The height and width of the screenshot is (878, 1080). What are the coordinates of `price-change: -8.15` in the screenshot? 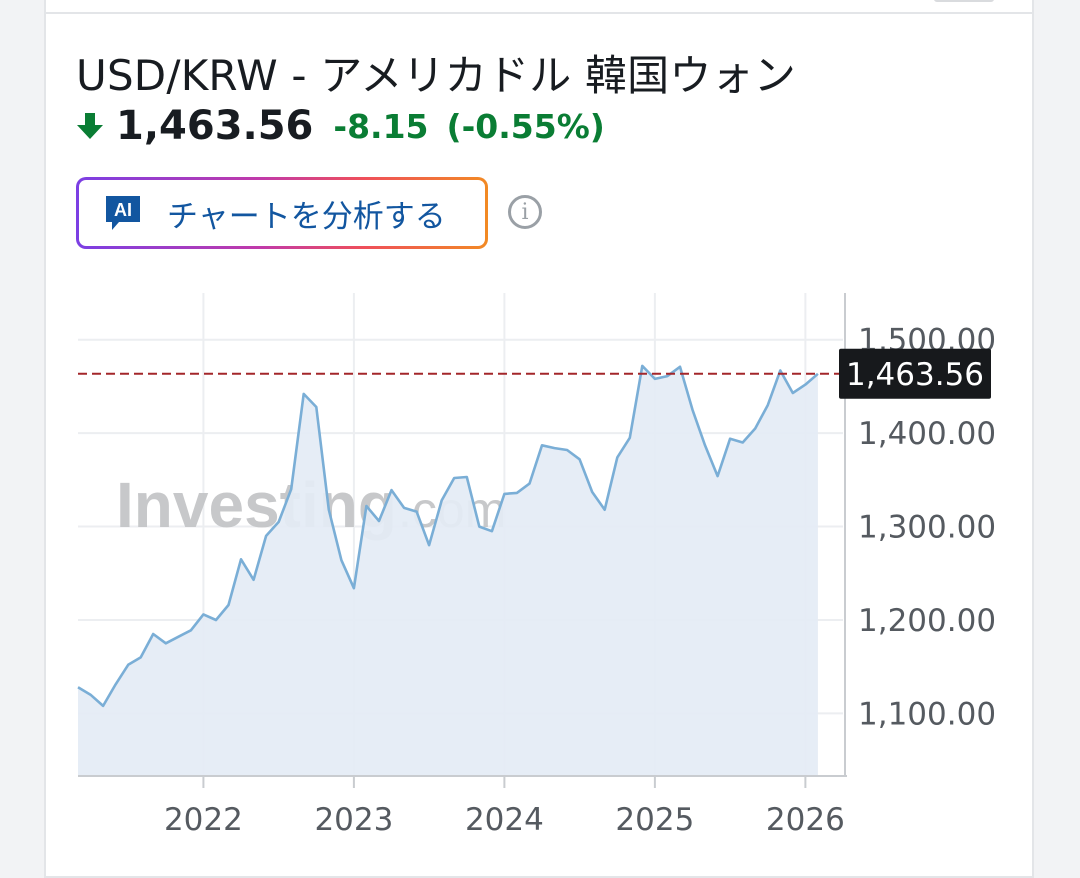 It's located at (381, 126).